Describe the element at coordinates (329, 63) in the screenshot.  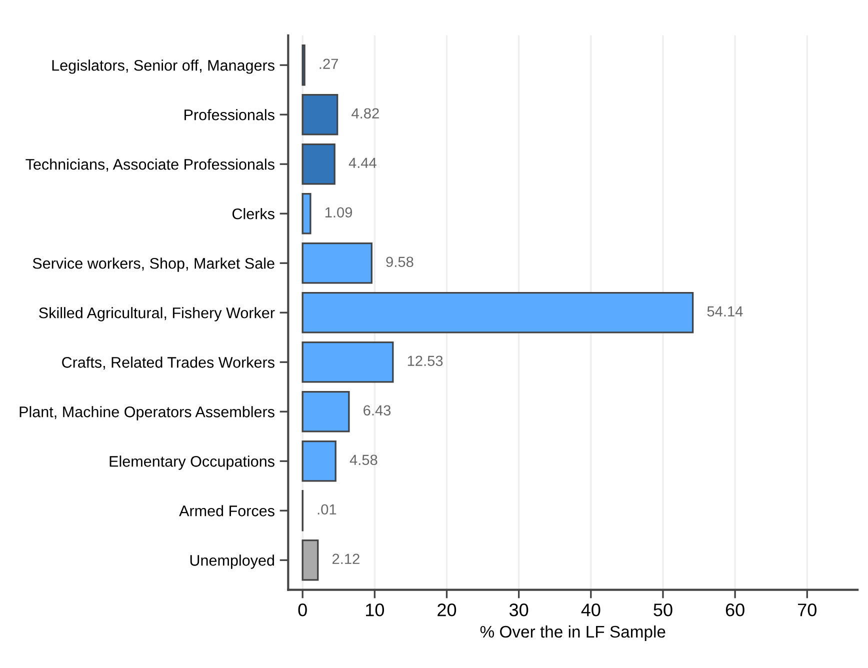
I see `data-label: .27` at that location.